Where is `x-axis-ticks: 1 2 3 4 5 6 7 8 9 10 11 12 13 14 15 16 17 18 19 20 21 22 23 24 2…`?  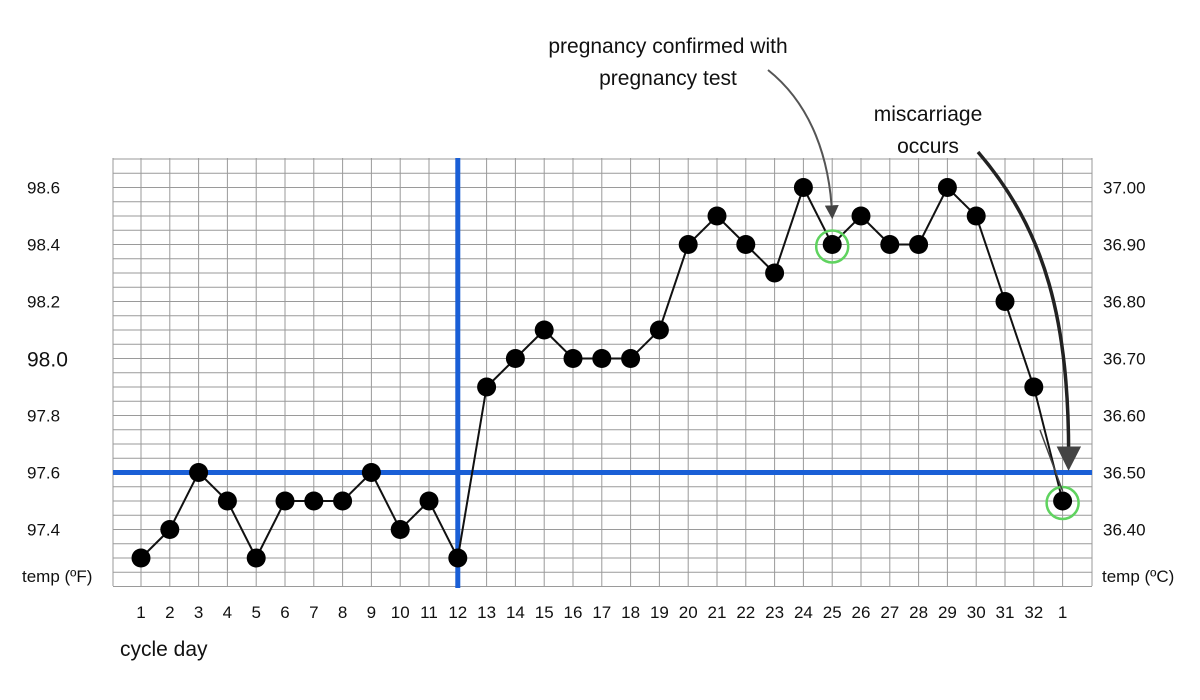
x-axis-ticks: 1 2 3 4 5 6 7 8 9 10 11 12 13 14 15 16 17 18 19 20 21 22 23 24 2… is located at coordinates (601, 612).